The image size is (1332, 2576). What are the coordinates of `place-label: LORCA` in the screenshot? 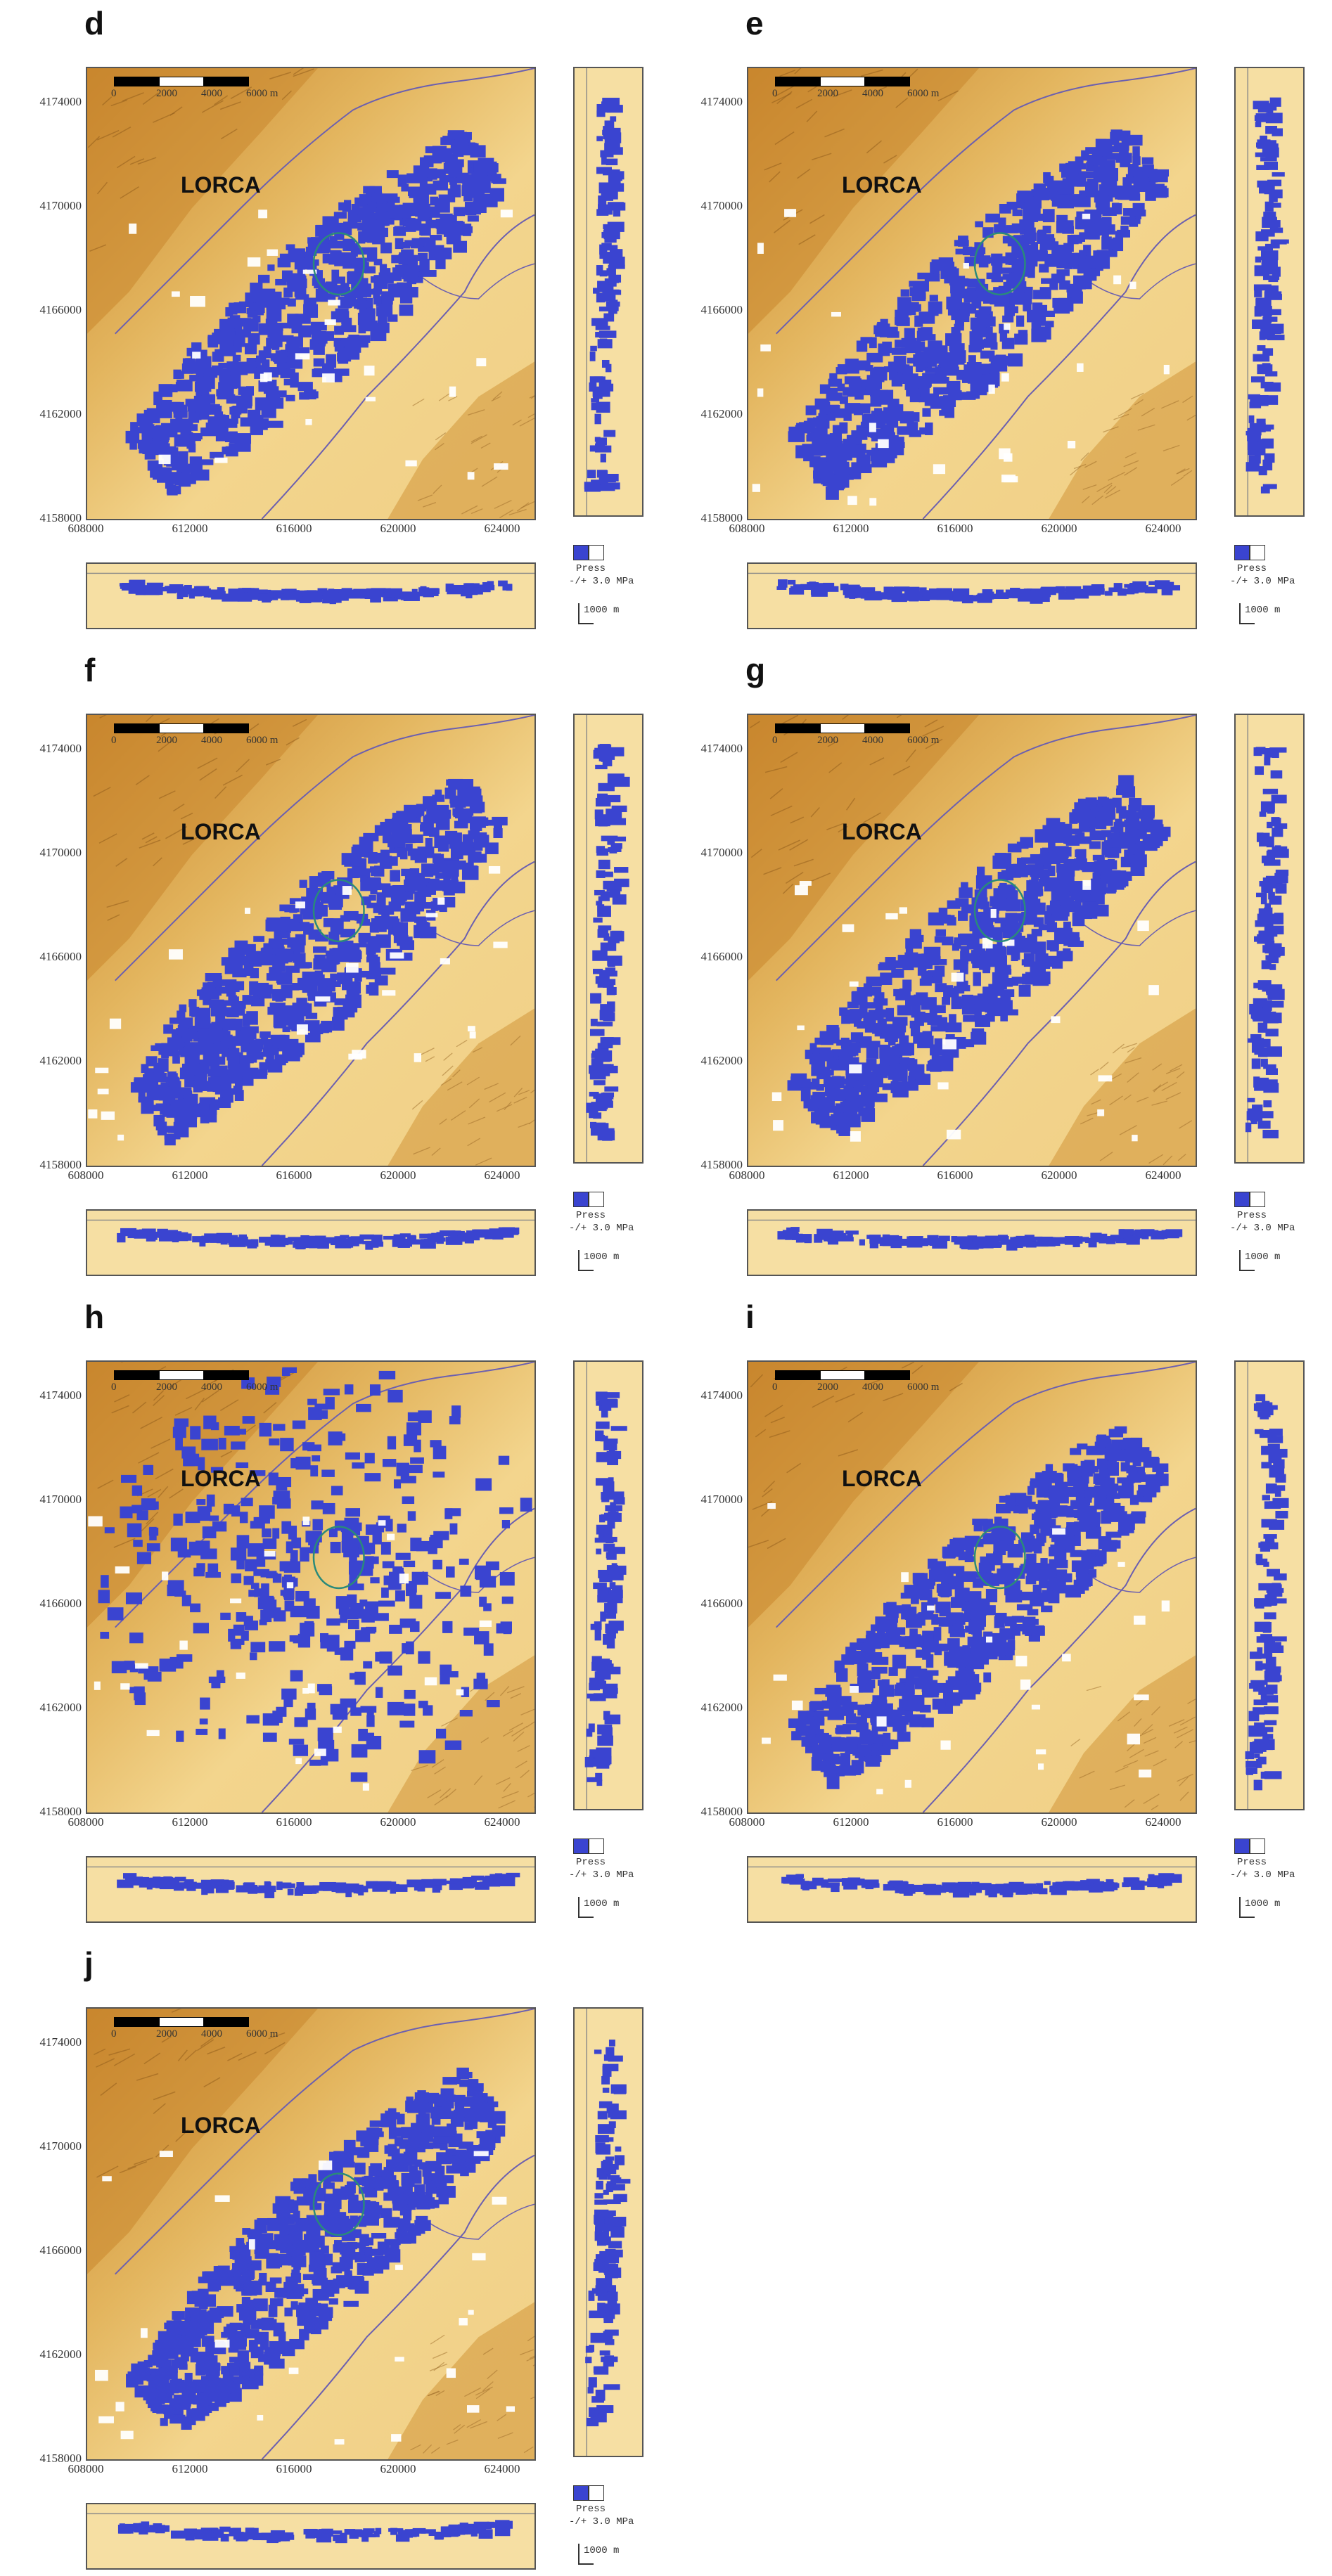 It's located at (882, 831).